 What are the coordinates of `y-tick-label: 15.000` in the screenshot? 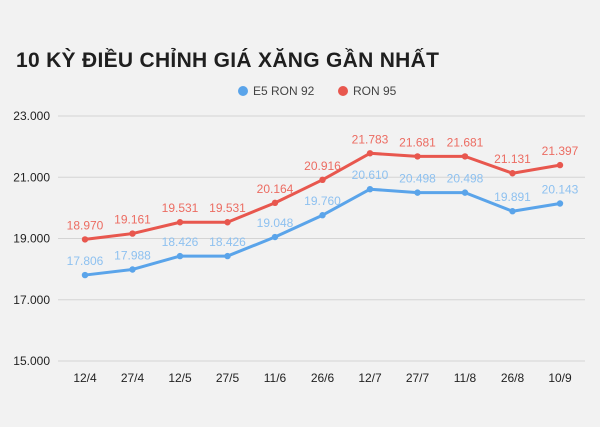 It's located at (31, 361).